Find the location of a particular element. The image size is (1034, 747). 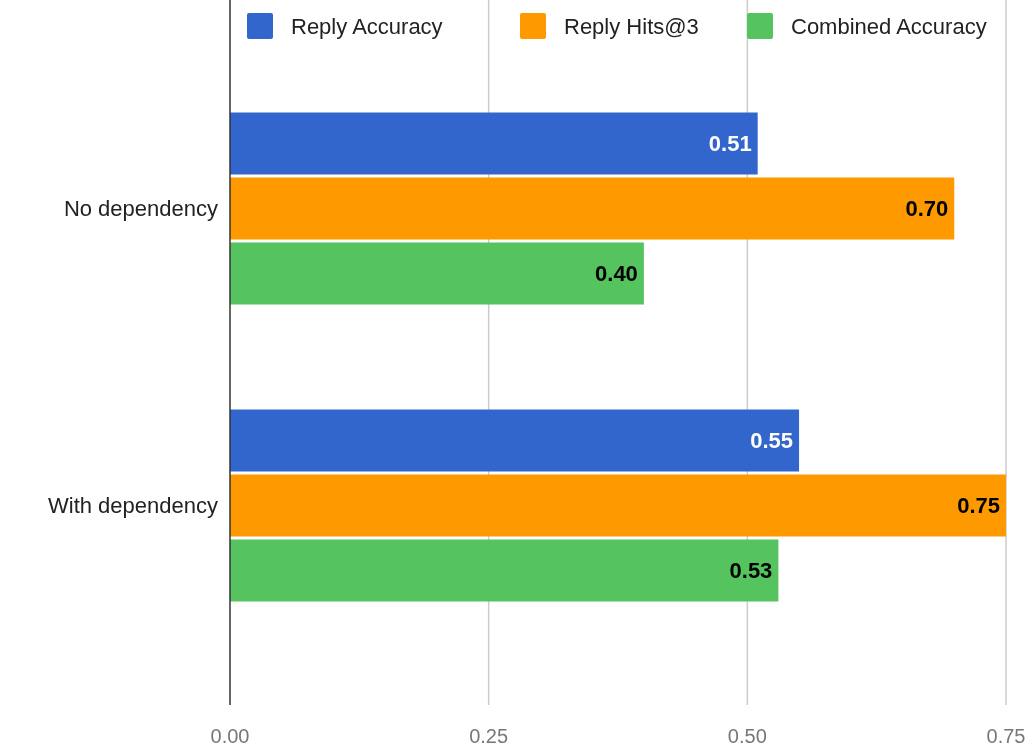

data-label: 0.75 is located at coordinates (978, 505).